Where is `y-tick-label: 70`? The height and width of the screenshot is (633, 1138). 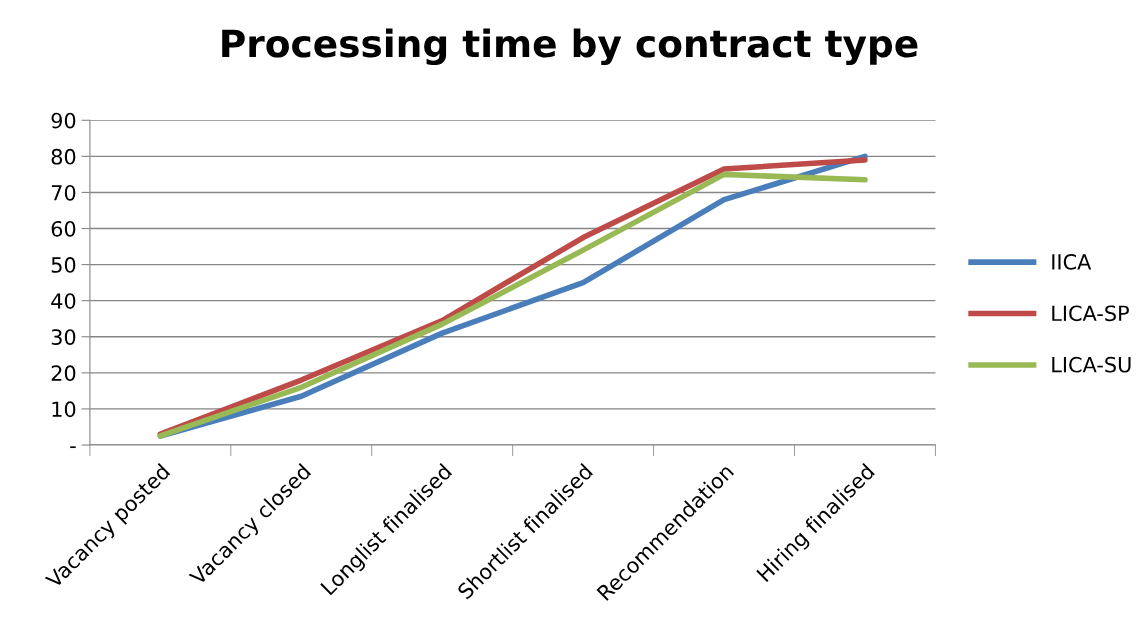
y-tick-label: 70 is located at coordinates (63, 192).